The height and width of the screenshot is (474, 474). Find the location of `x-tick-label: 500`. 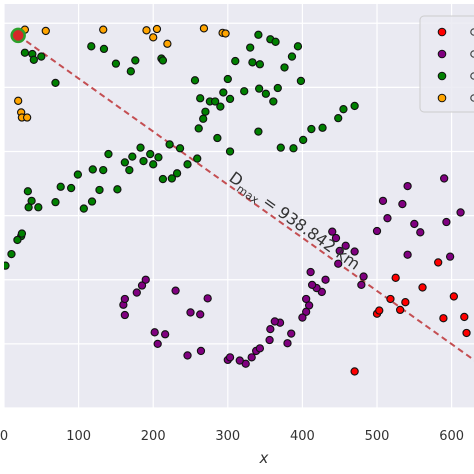

x-tick-label: 500 is located at coordinates (377, 436).